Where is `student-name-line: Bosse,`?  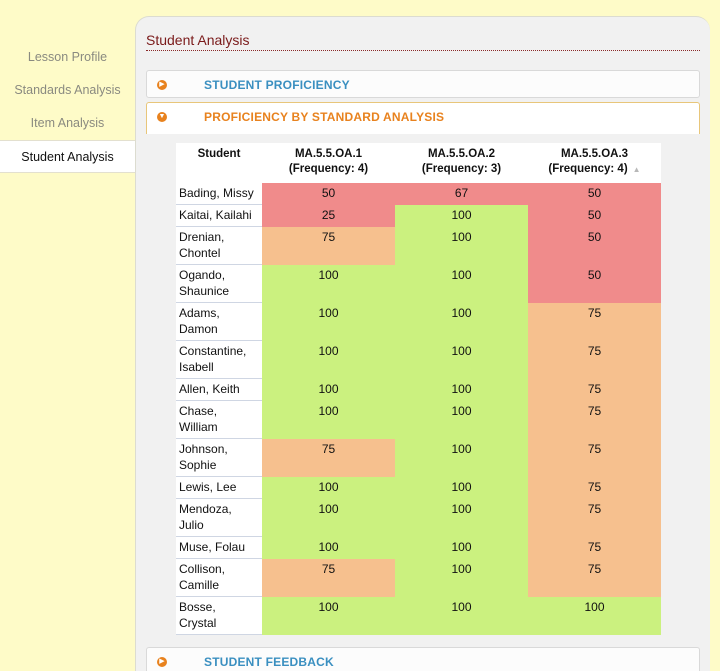
student-name-line: Bosse, is located at coordinates (197, 607).